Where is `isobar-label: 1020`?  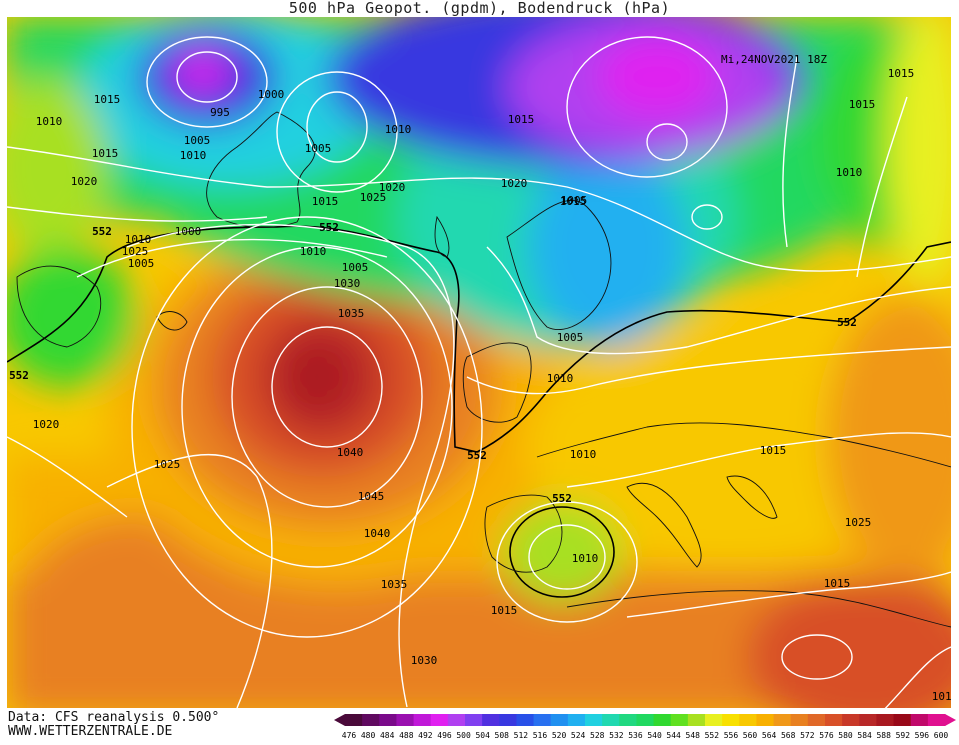
isobar-label: 1020 is located at coordinates (392, 187).